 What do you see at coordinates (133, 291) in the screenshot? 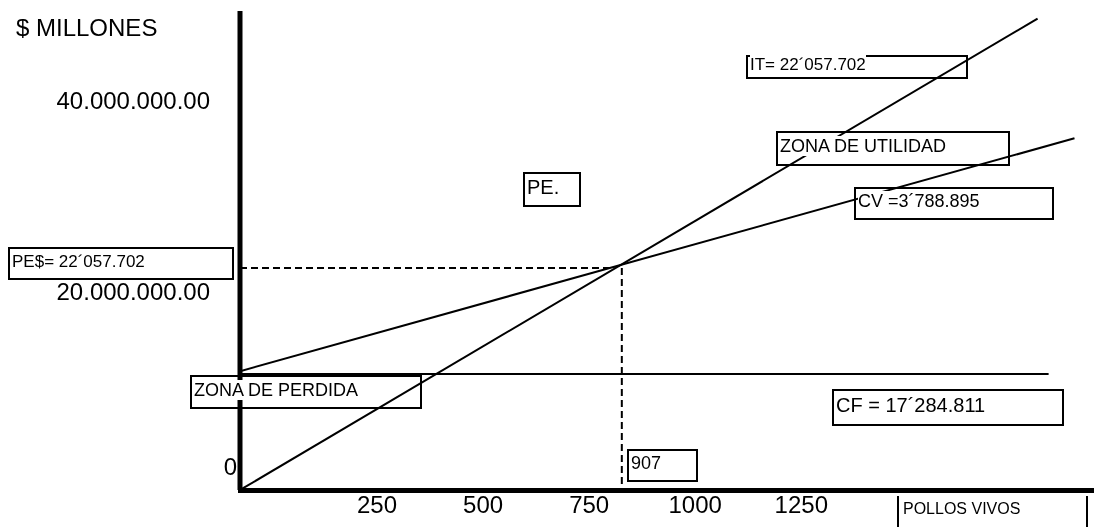
I see `text: 20.000.000.00` at bounding box center [133, 291].